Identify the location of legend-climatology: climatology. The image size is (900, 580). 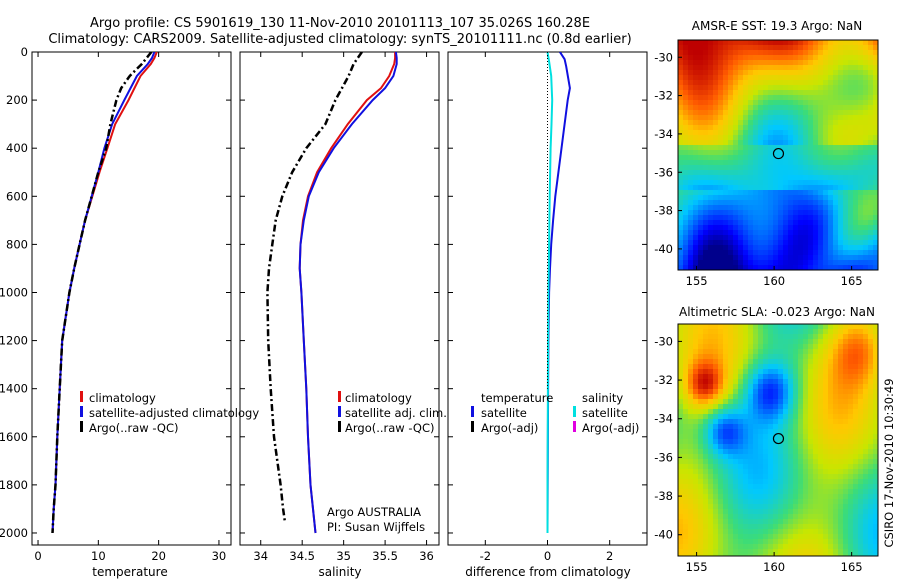
(378, 398).